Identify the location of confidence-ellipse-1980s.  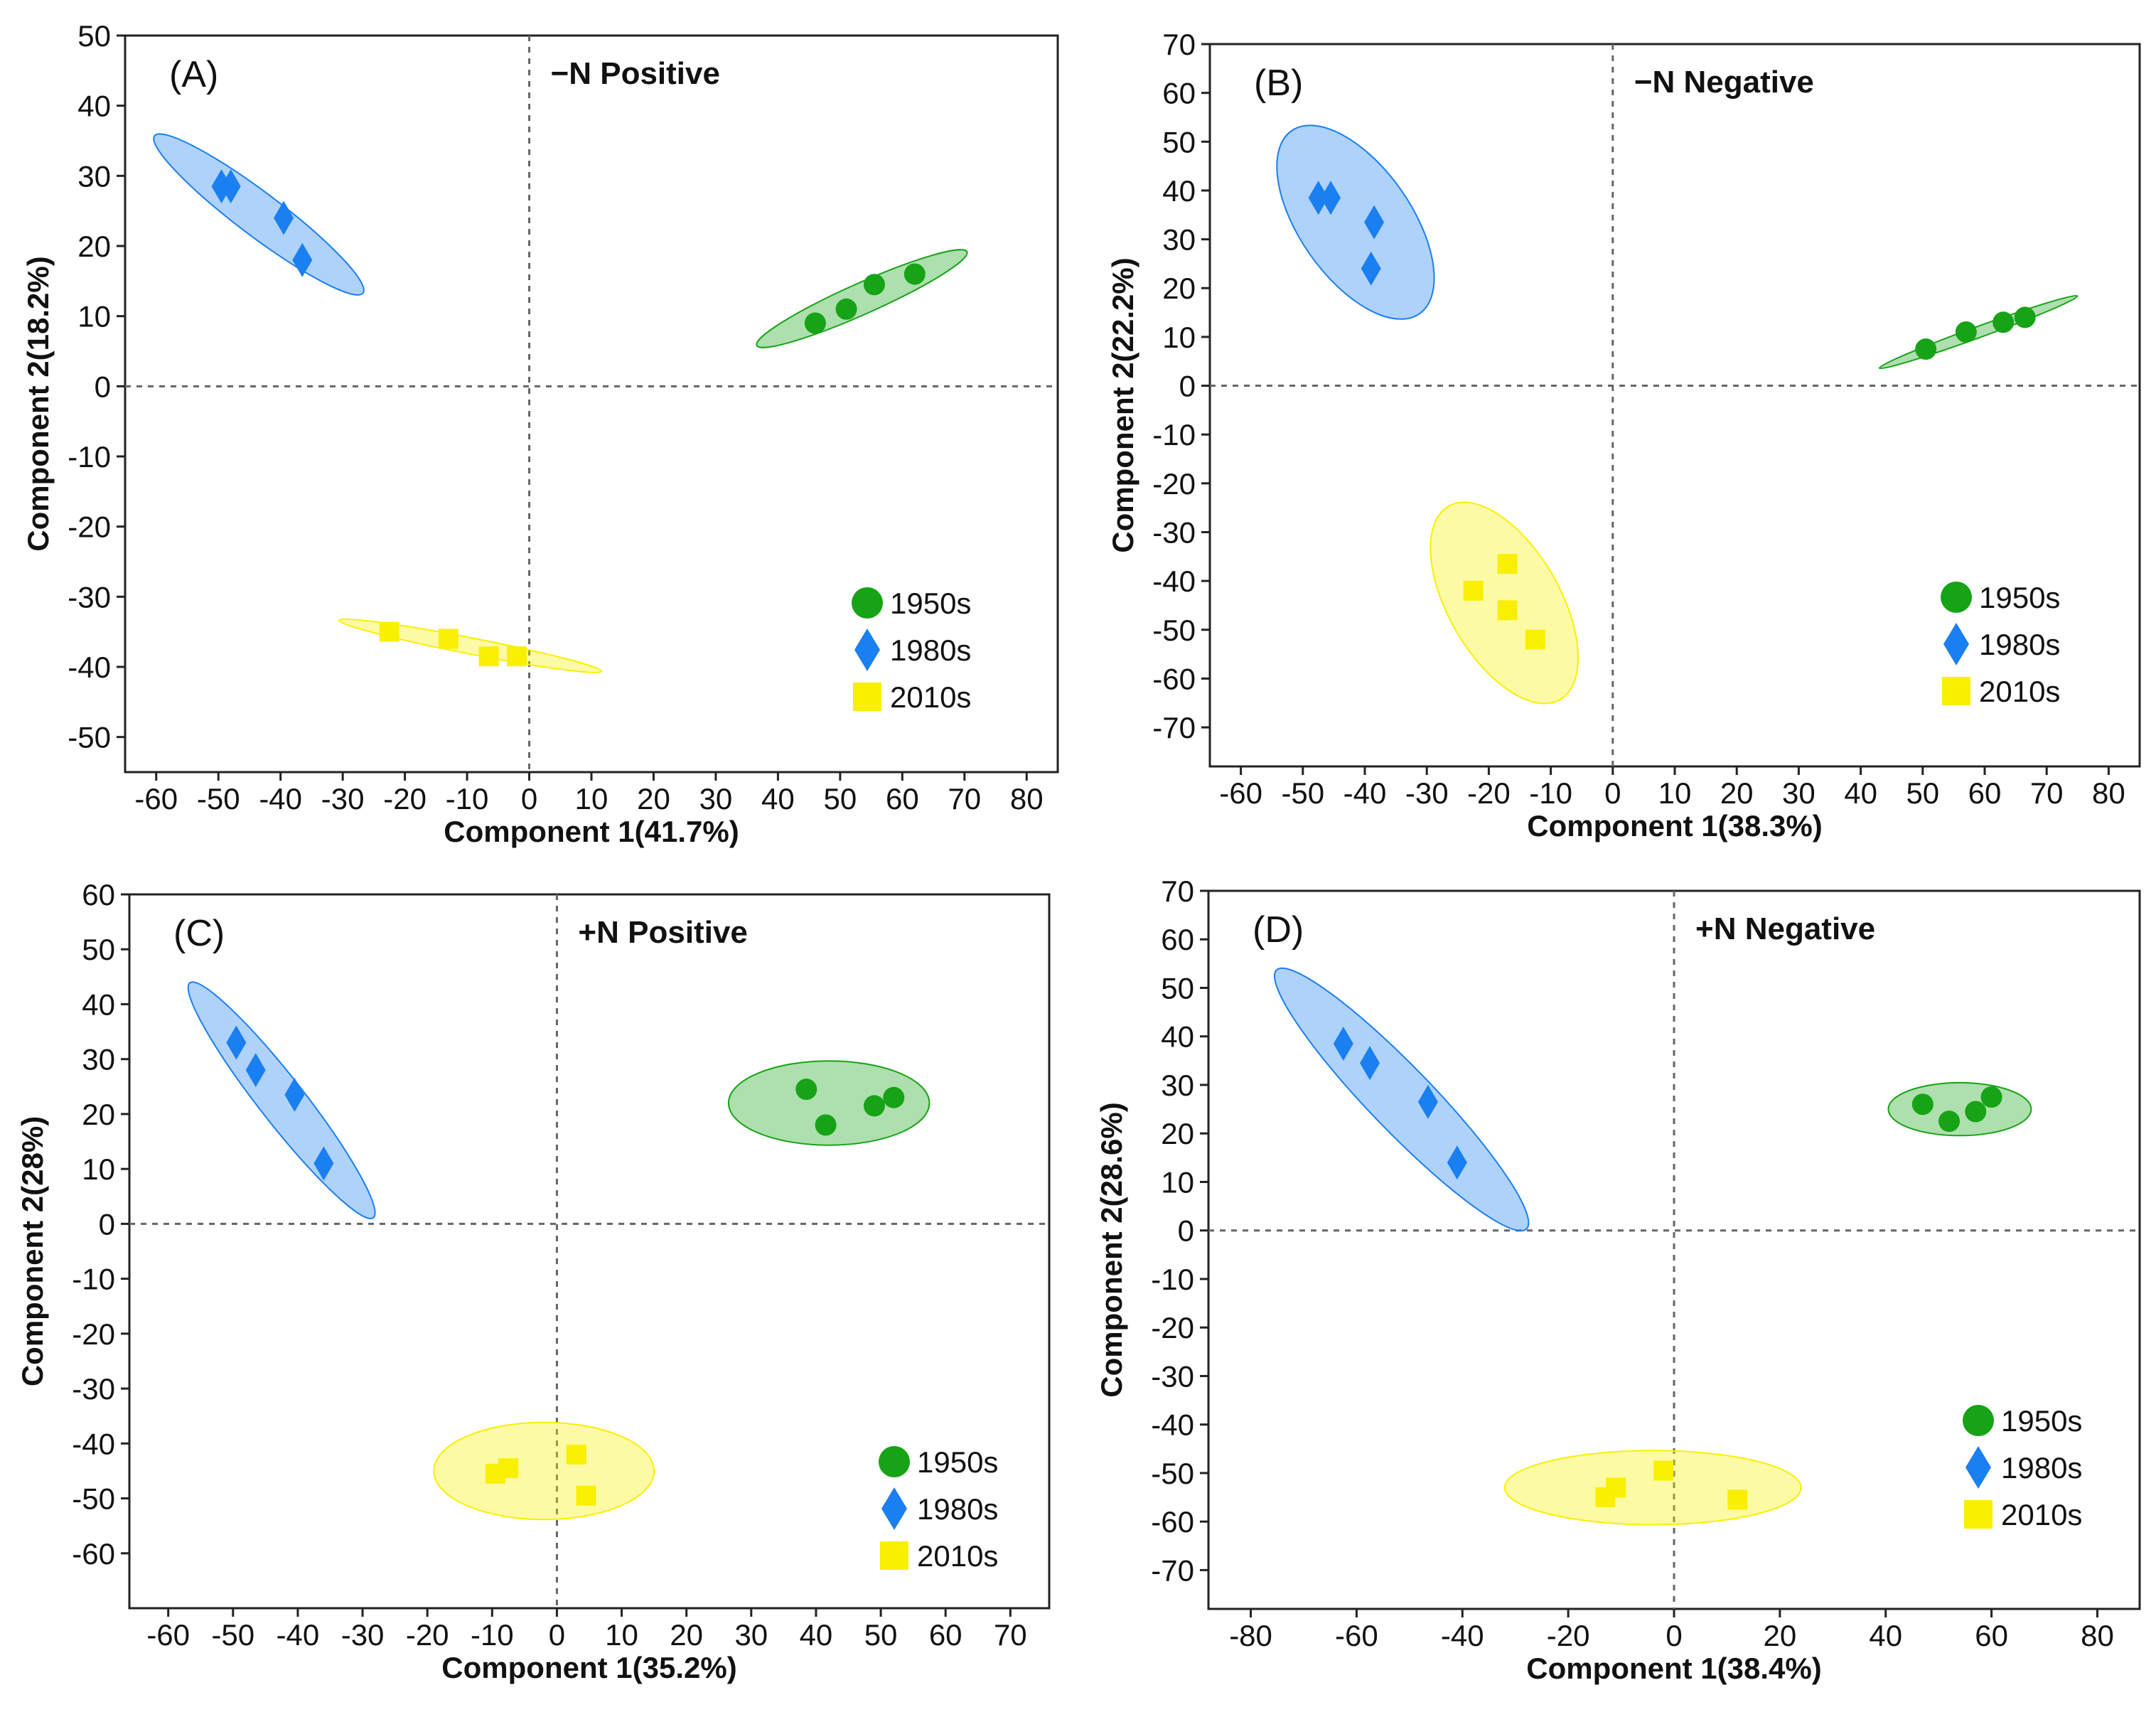
(1355, 222).